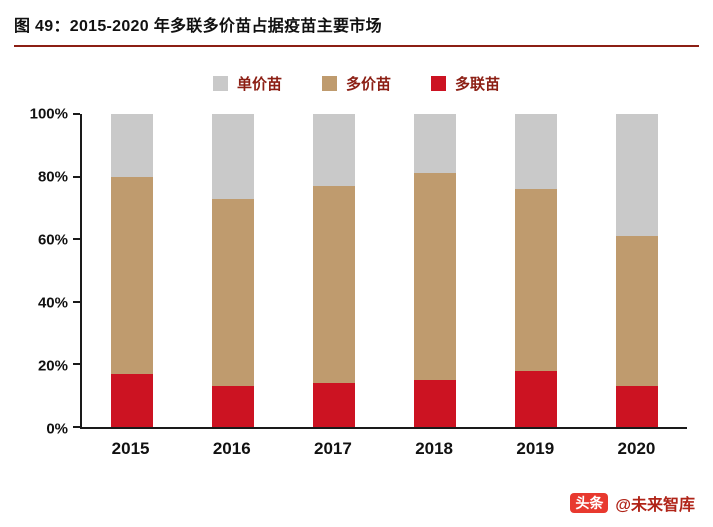 Image resolution: width=713 pixels, height=527 pixels. Describe the element at coordinates (333, 448) in the screenshot. I see `x-tick-label: 2017` at that location.